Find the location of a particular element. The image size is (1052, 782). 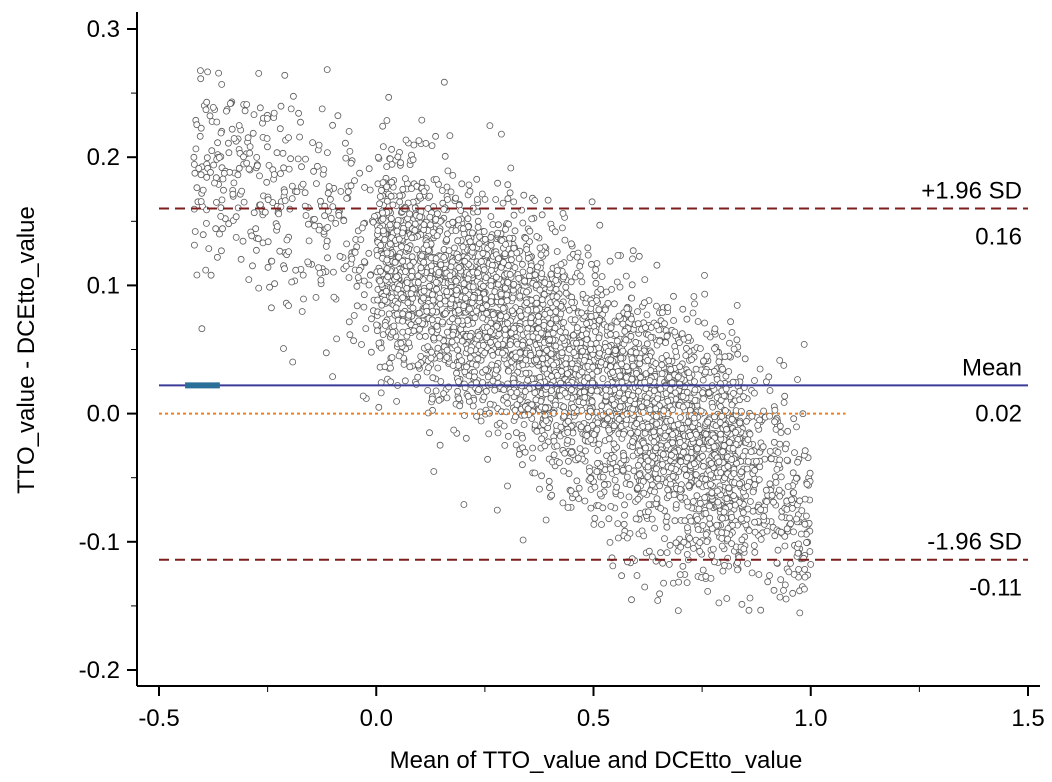

reference-line-label: +1.96 SD is located at coordinates (971, 190).